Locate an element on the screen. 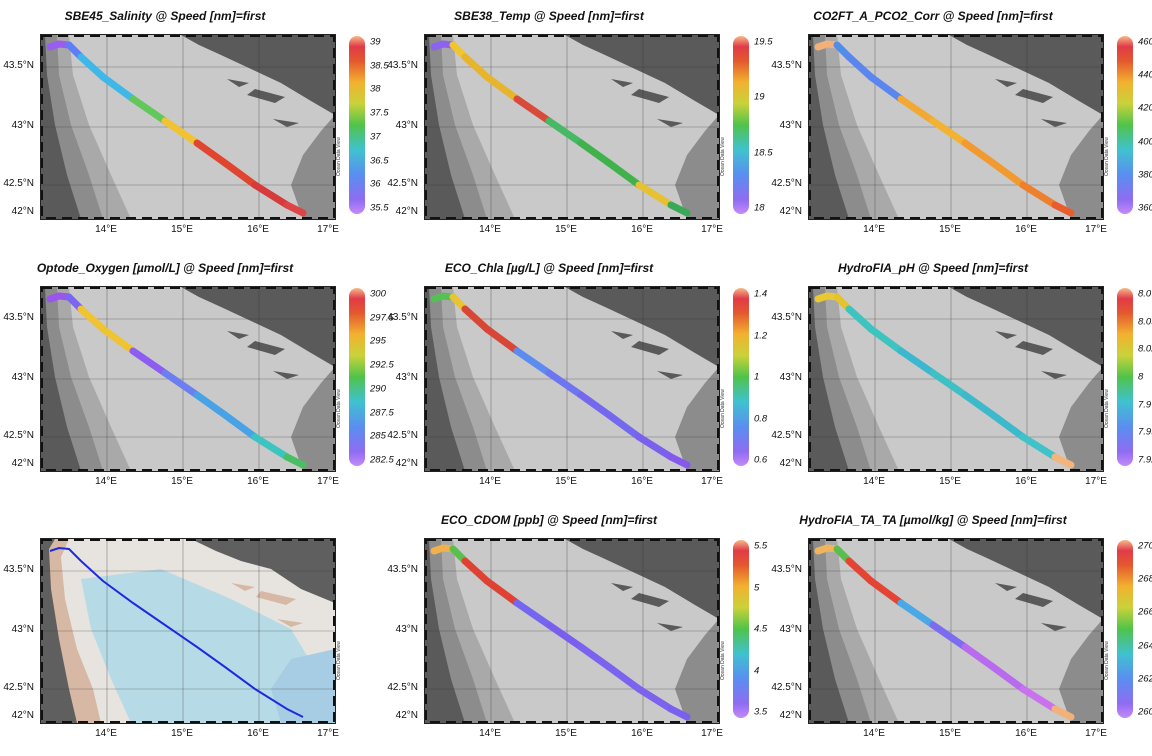 This screenshot has width=1152, height=756. colorbar-tick: 2680 is located at coordinates (1145, 579).